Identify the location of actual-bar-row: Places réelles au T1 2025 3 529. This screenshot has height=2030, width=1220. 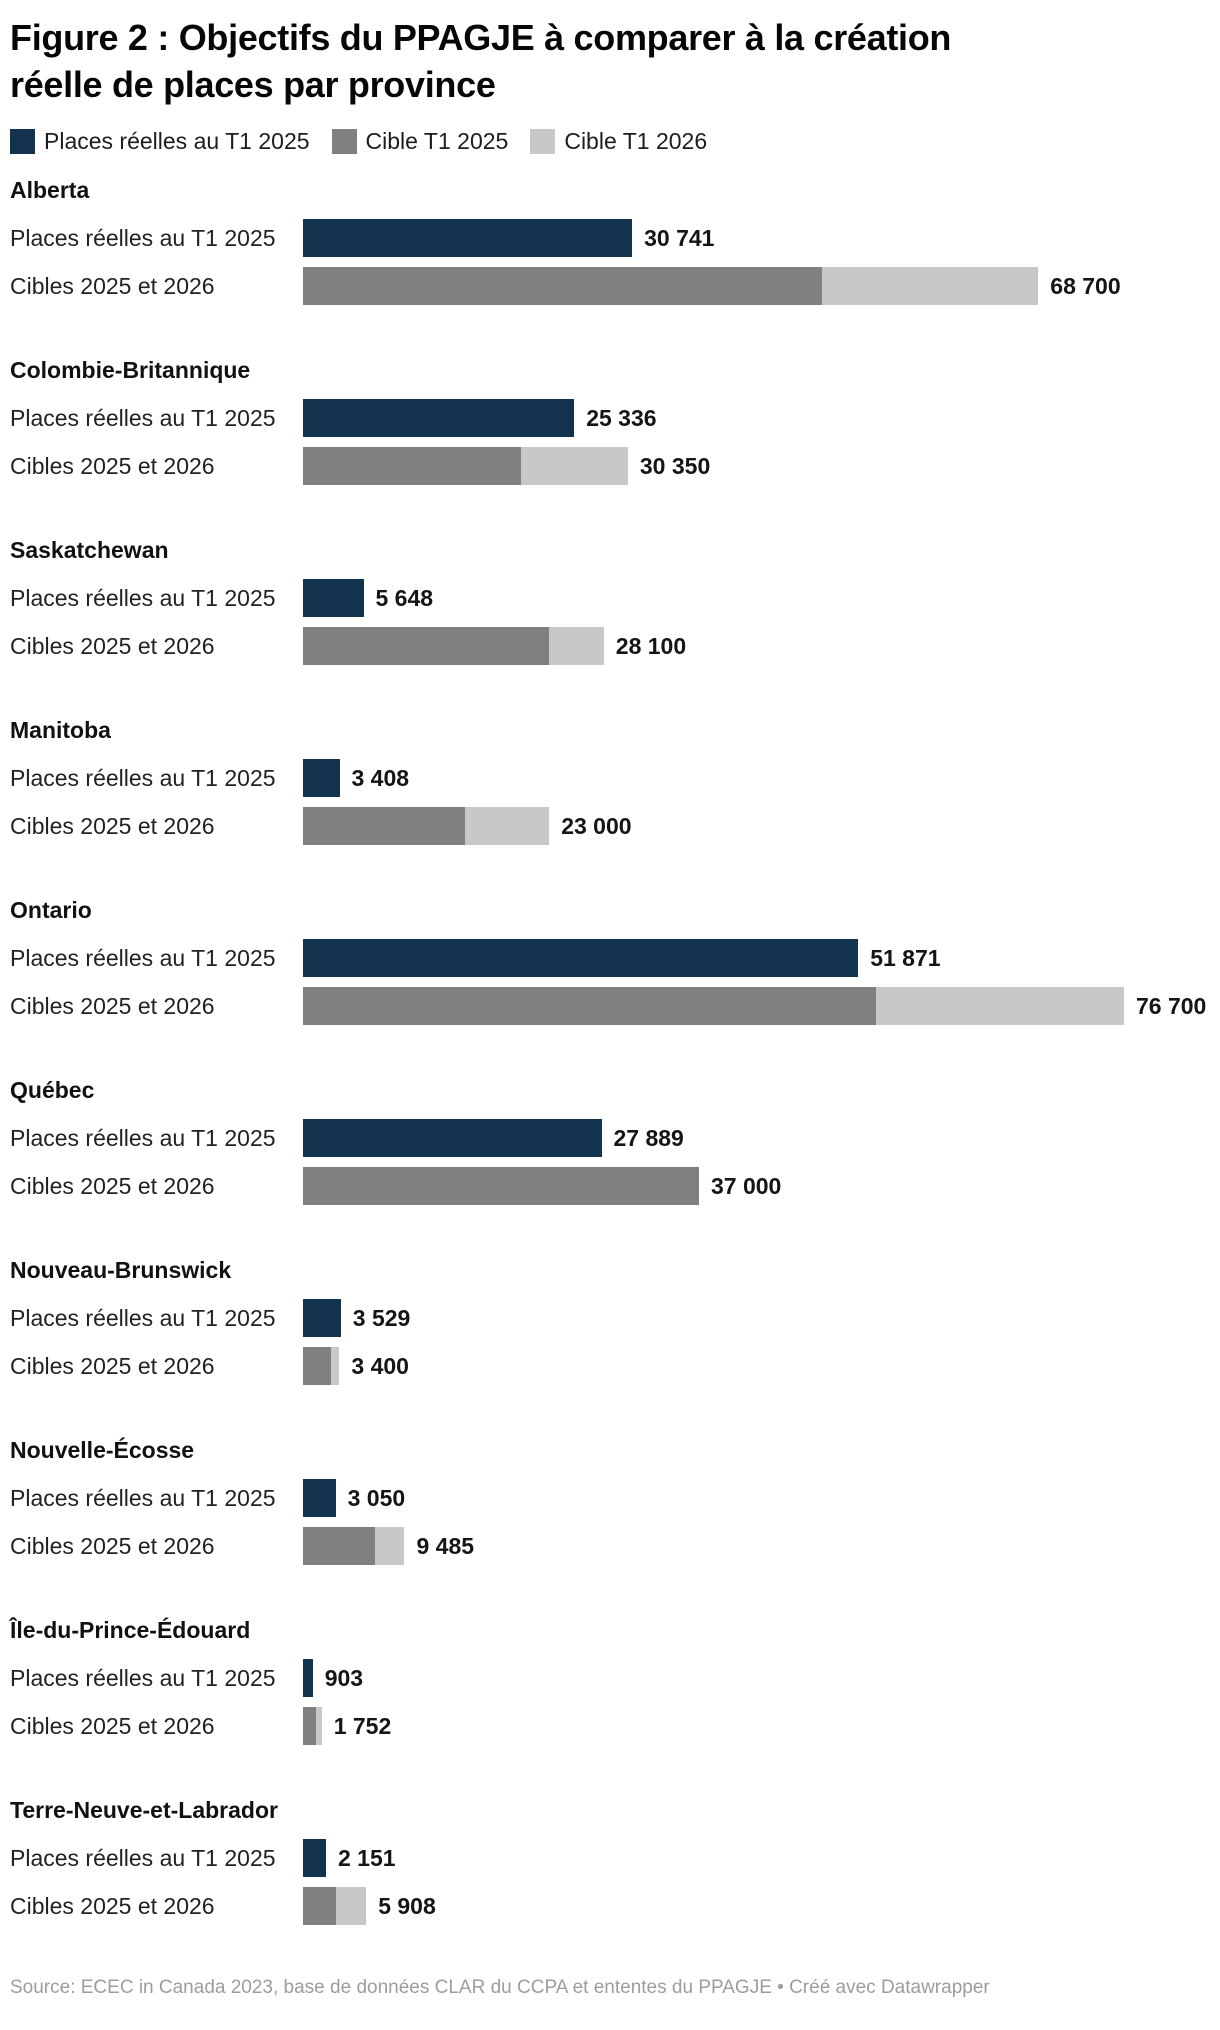
(610, 1318).